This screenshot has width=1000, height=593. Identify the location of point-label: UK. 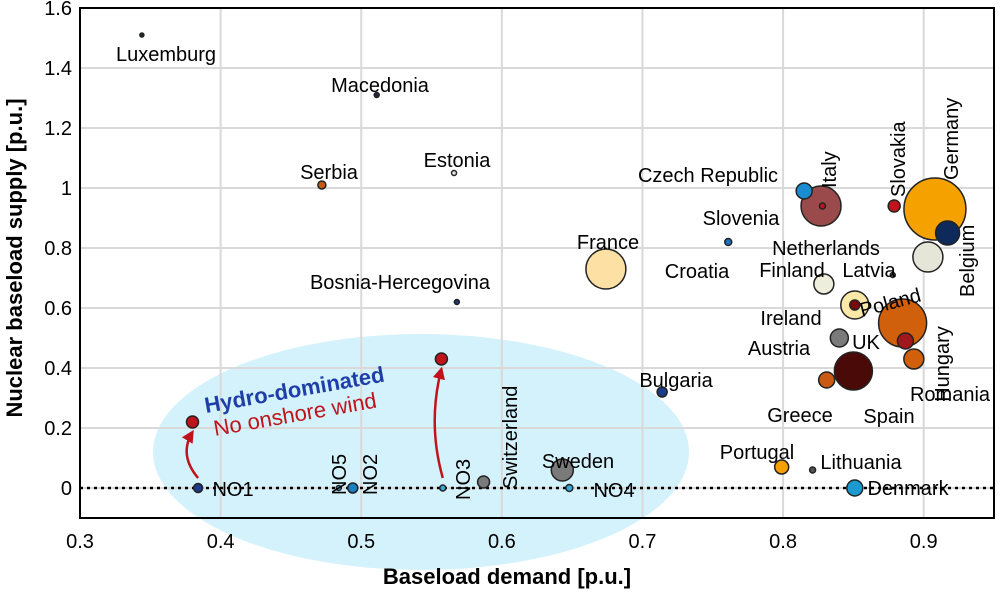
(866, 343).